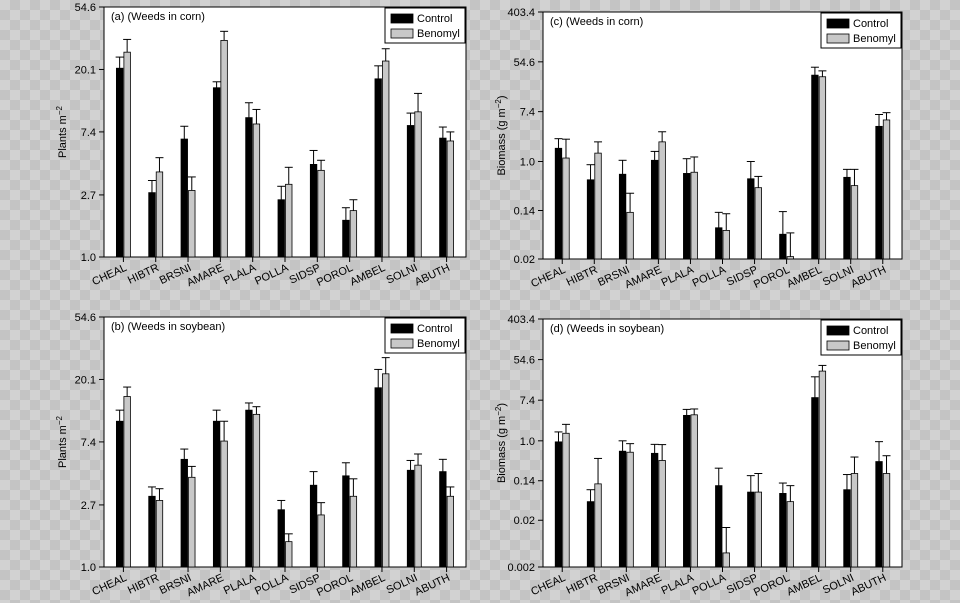  What do you see at coordinates (874, 346) in the screenshot?
I see `legend-label-benomyl: Benomyl` at bounding box center [874, 346].